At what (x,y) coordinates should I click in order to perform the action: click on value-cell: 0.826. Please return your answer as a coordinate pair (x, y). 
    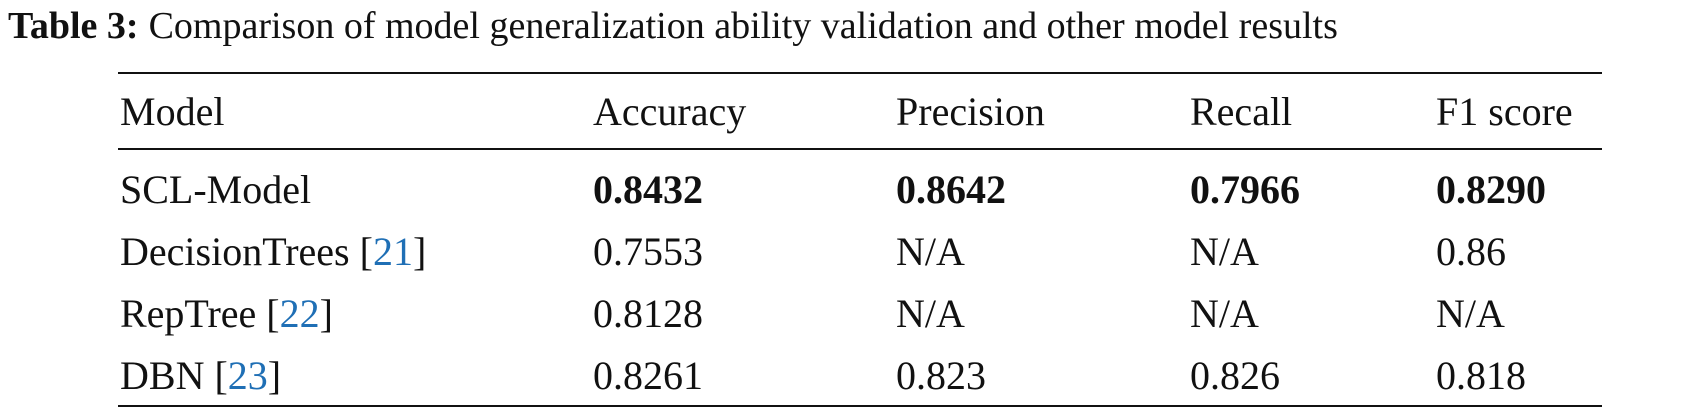
    Looking at the image, I should click on (1235, 375).